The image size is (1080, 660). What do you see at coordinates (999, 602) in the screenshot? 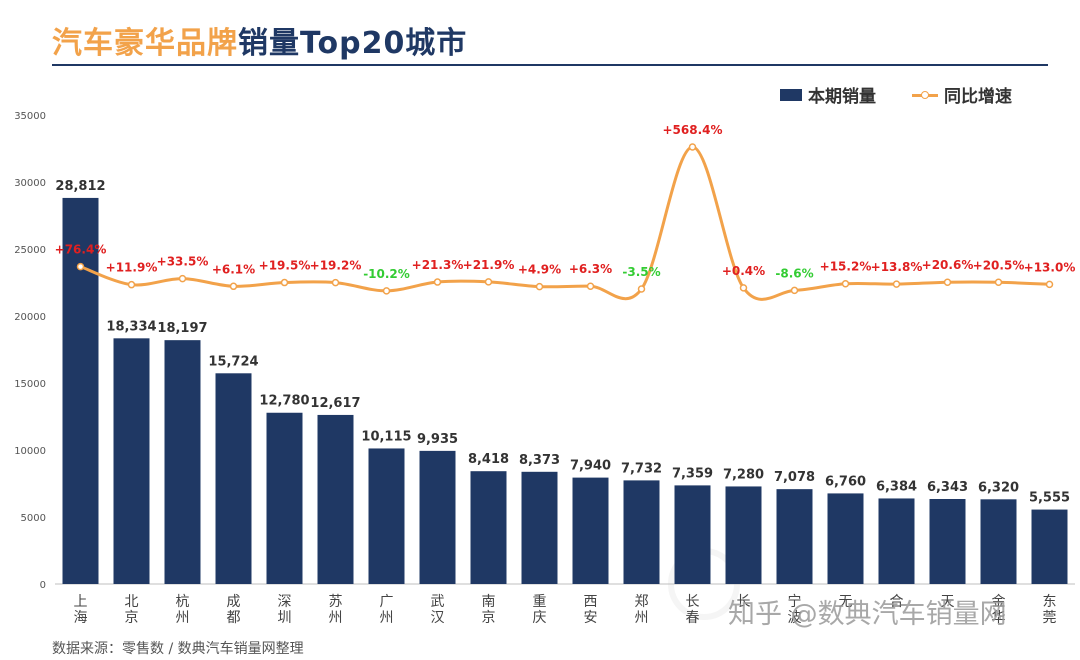
I see `category-label: 金` at bounding box center [999, 602].